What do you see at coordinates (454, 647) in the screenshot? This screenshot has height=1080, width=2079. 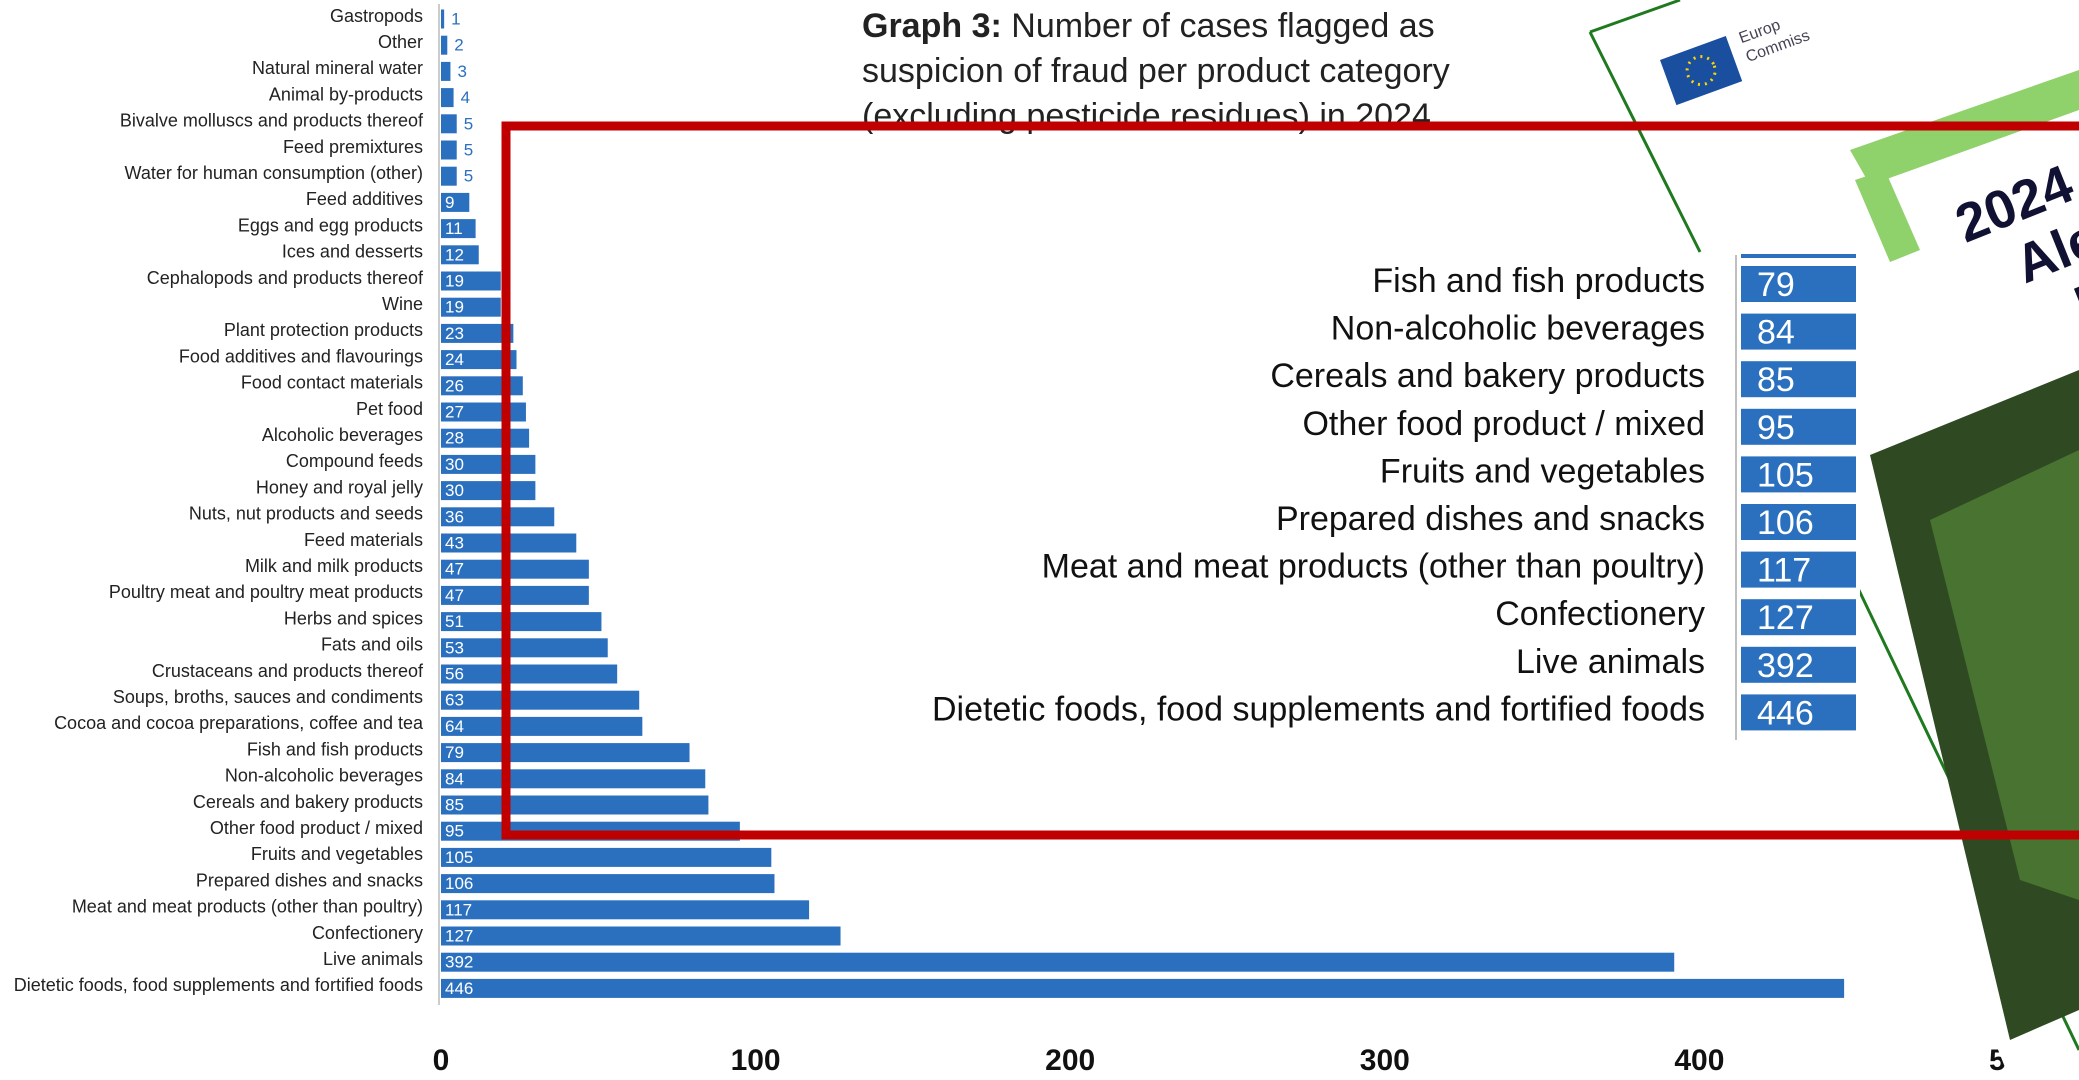 I see `value-label: 53` at bounding box center [454, 647].